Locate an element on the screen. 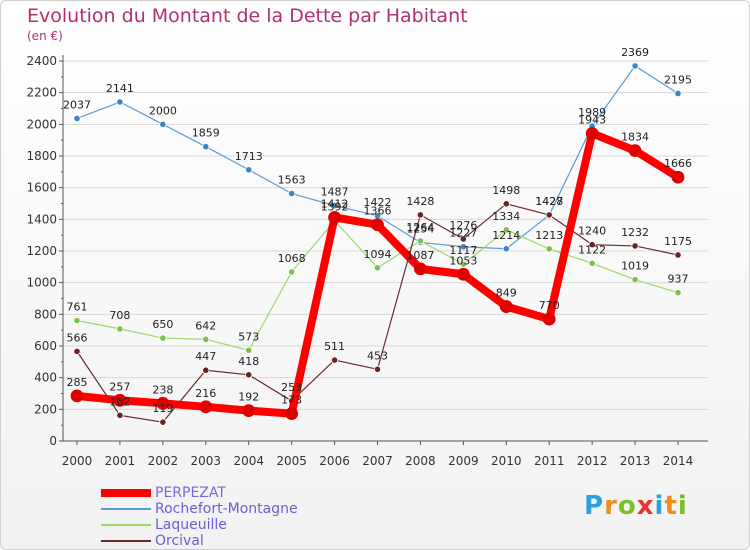 The width and height of the screenshot is (750, 550). data-label: 1087 is located at coordinates (420, 255).